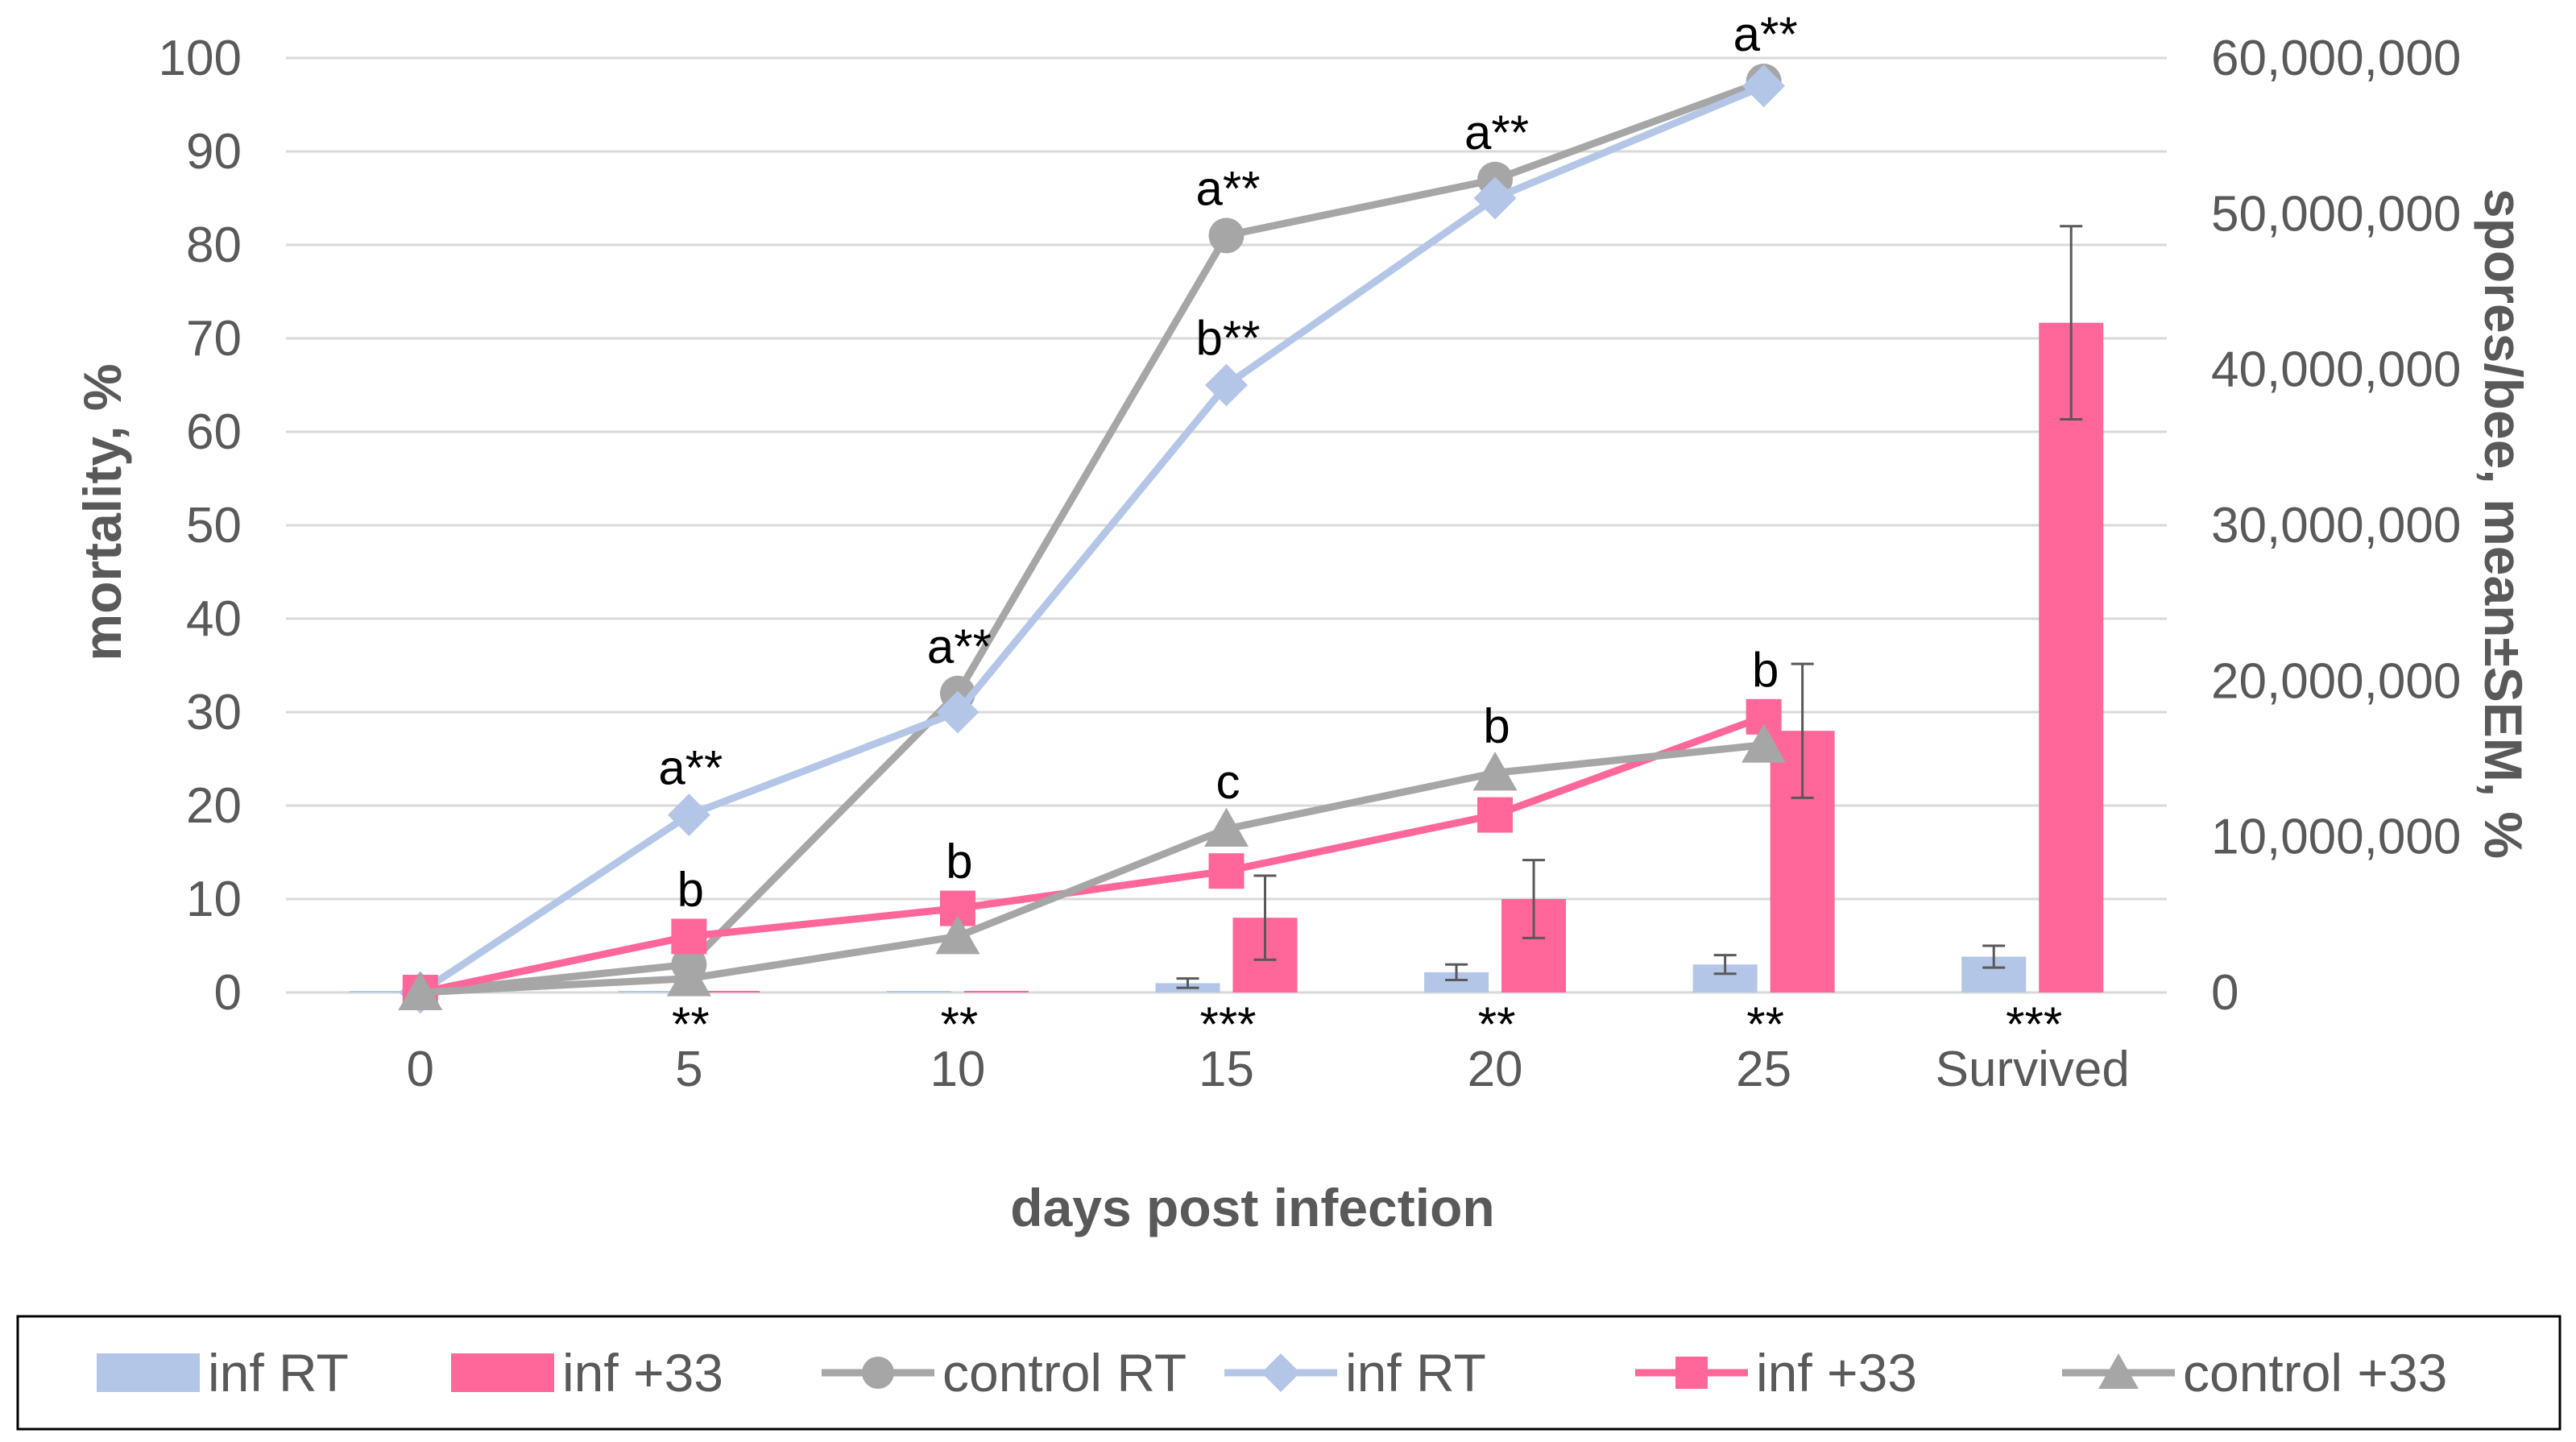 The image size is (2576, 1442). I want to click on annotation-label: c, so click(1228, 782).